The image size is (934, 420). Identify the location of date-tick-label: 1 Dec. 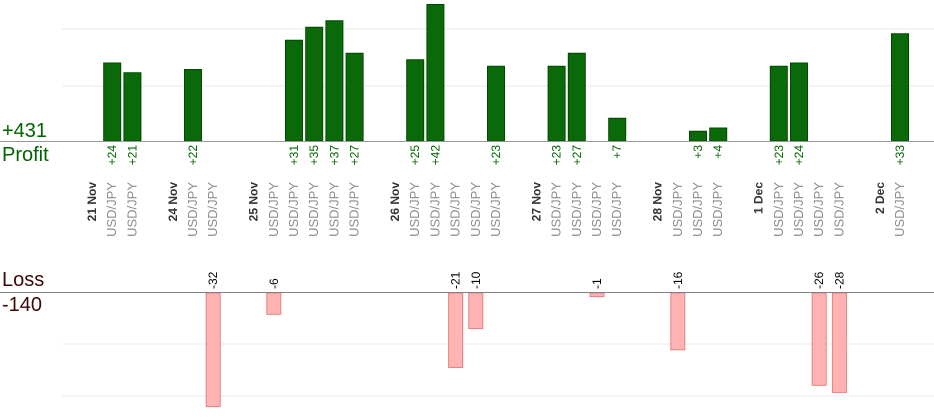
(759, 198).